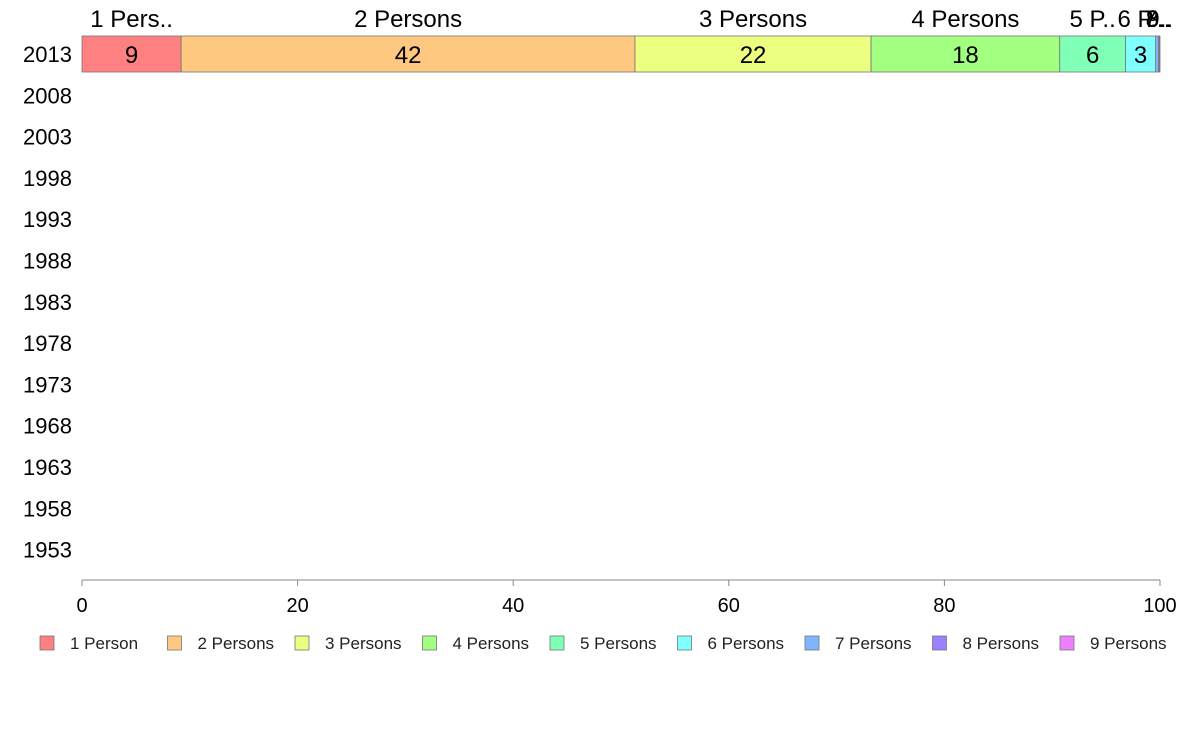 Image resolution: width=1188 pixels, height=736 pixels. Describe the element at coordinates (408, 19) in the screenshot. I see `segment-name-2-persons: 2 Persons` at that location.